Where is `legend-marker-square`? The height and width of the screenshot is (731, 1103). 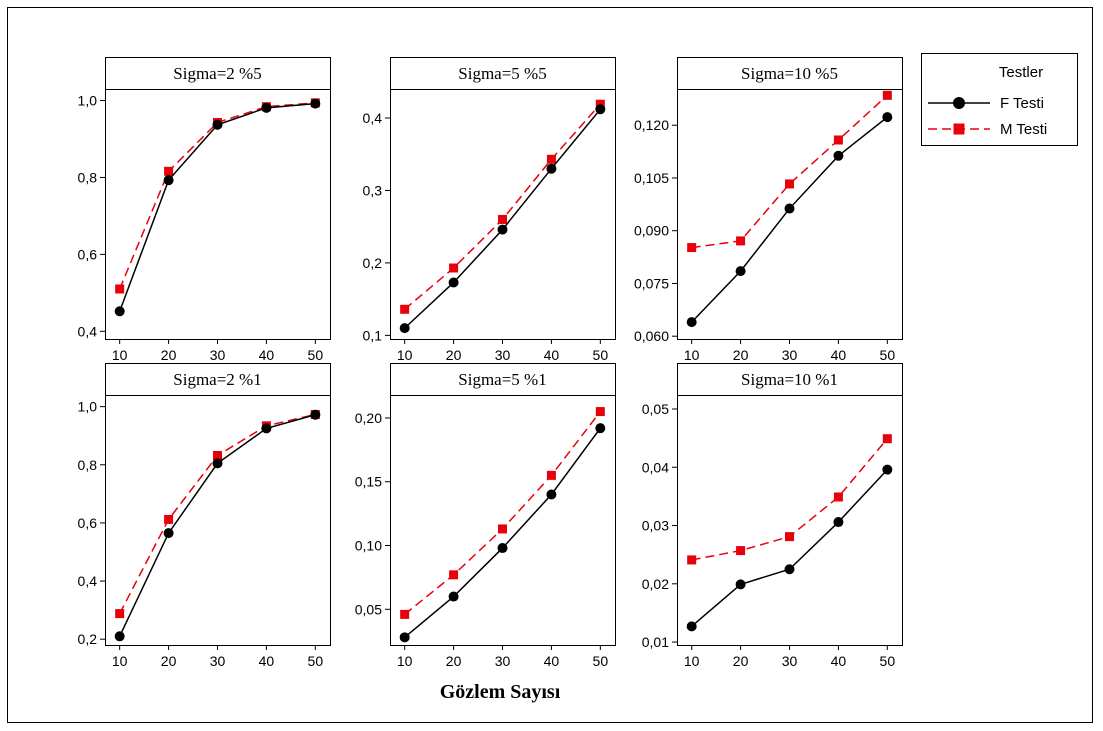
legend-marker-square is located at coordinates (959, 129).